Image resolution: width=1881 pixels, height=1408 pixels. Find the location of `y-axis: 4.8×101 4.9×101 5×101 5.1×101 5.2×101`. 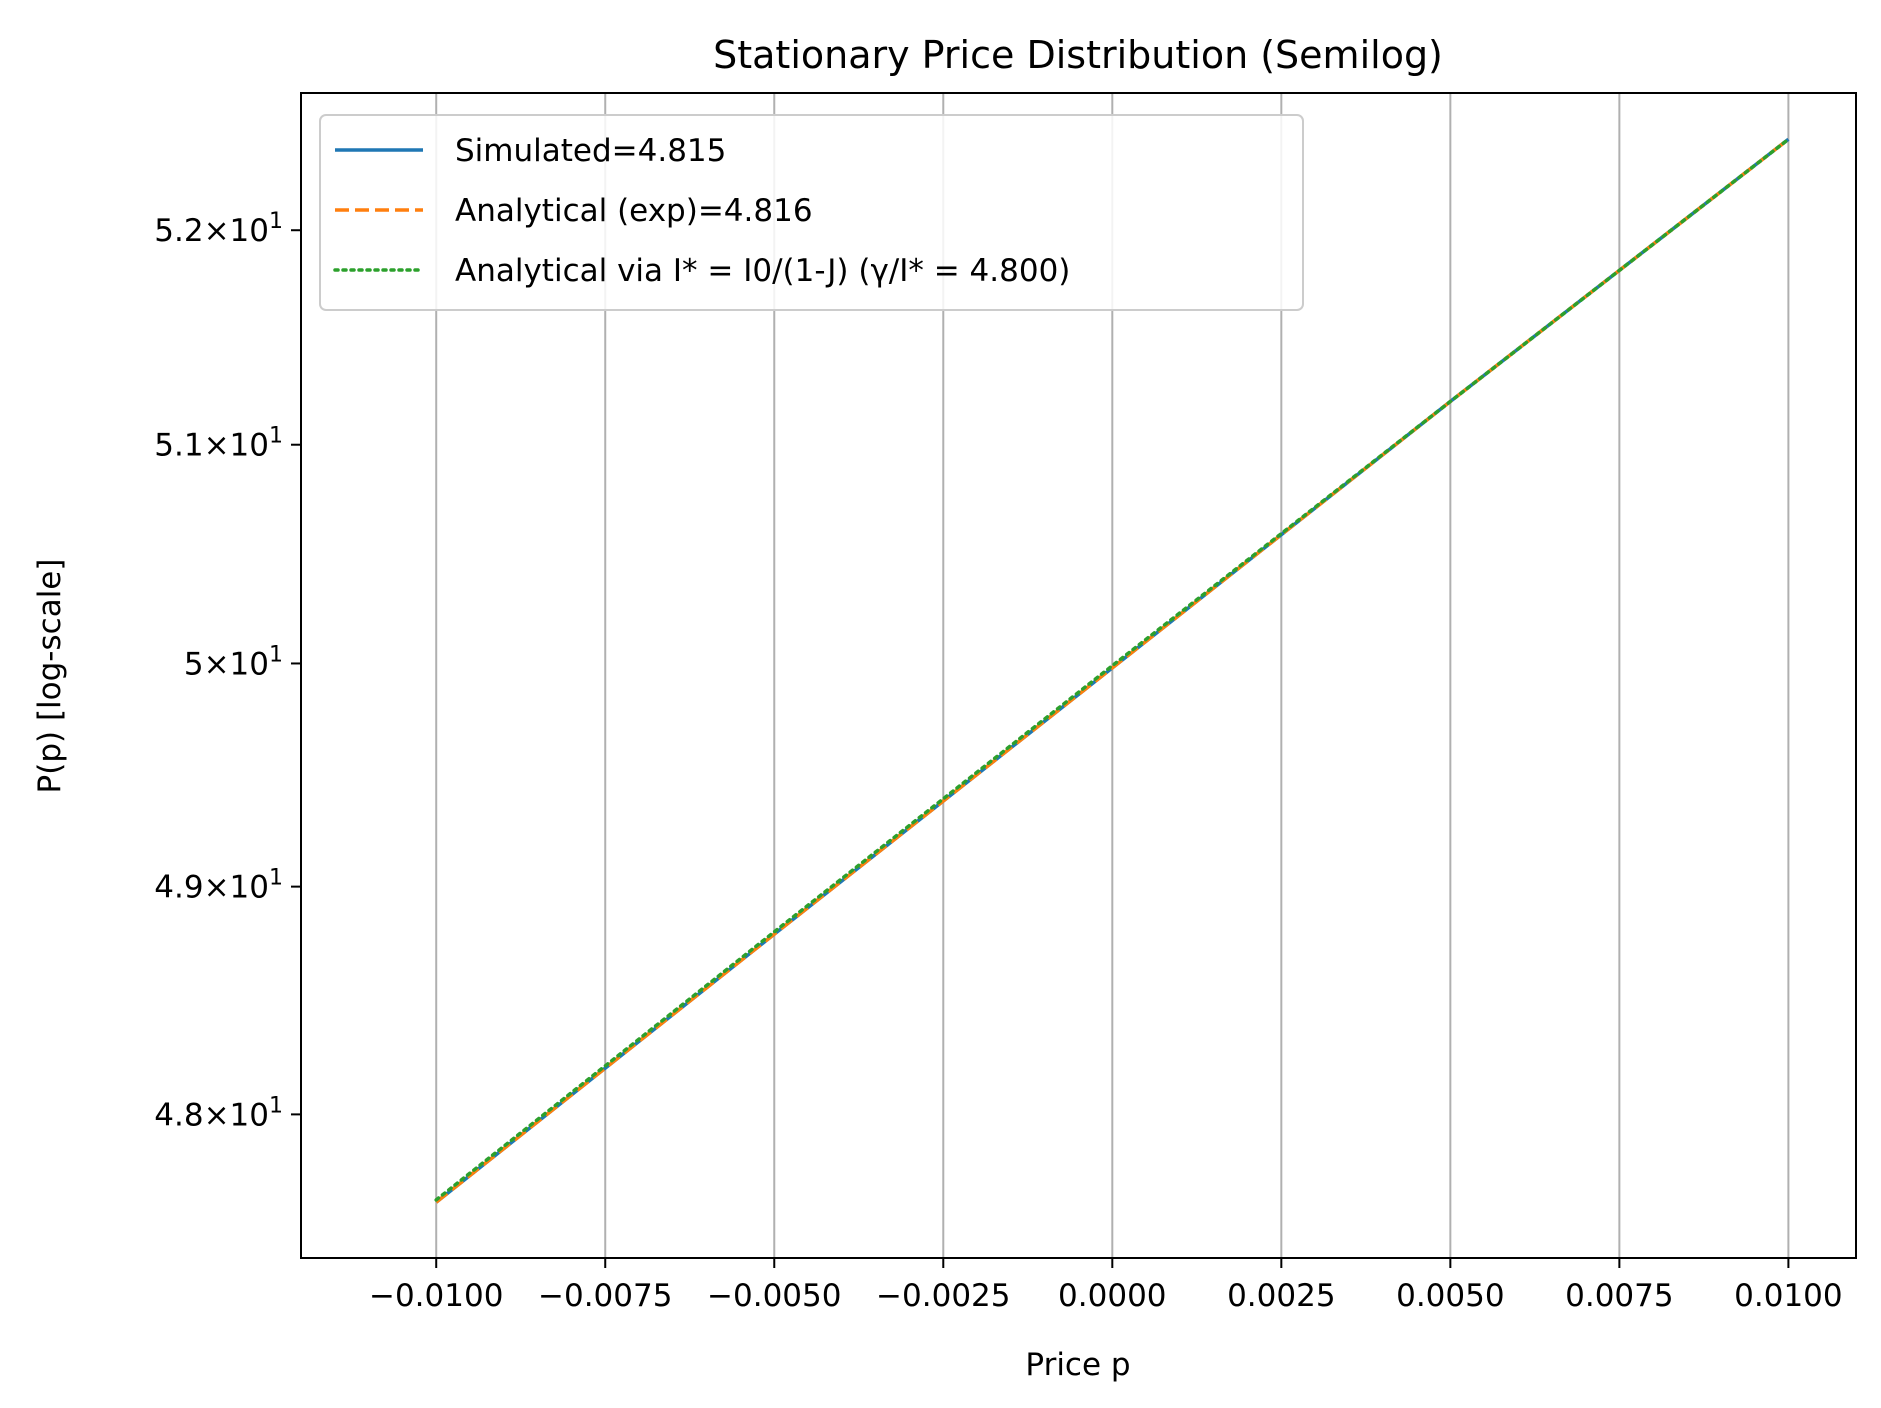

y-axis: 4.8×101 4.9×101 5×101 5.1×101 5.2×101 is located at coordinates (227, 671).